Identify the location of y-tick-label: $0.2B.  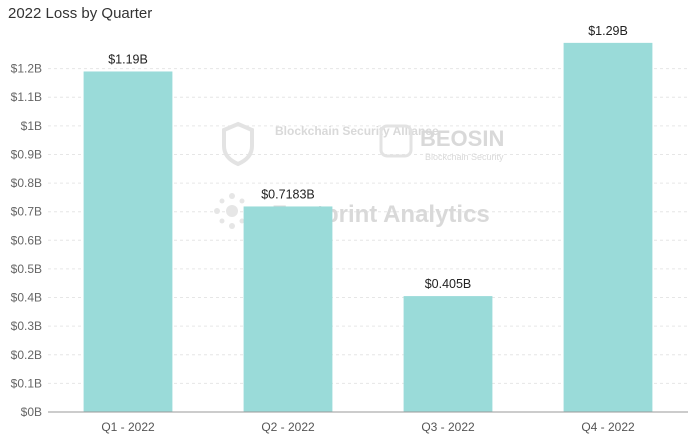
(26, 355).